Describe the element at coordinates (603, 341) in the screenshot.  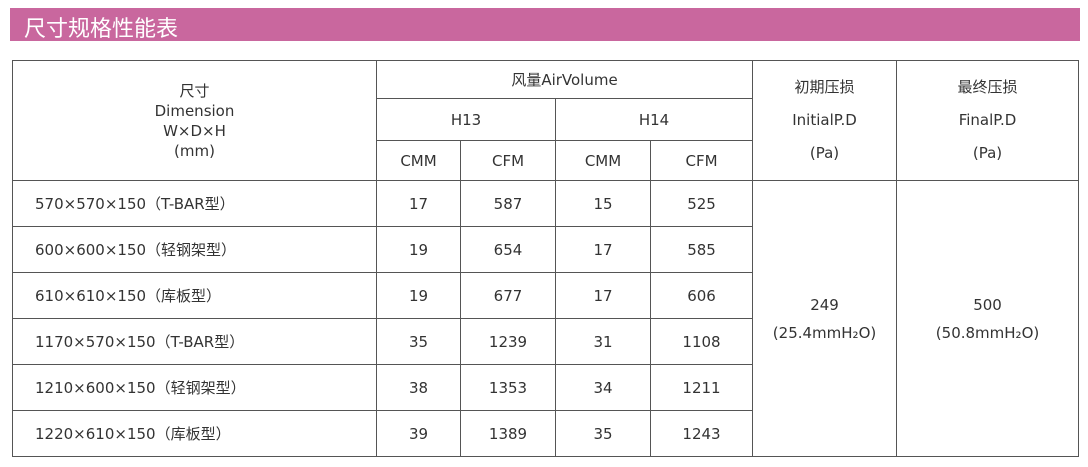
I see `cell: 31` at that location.